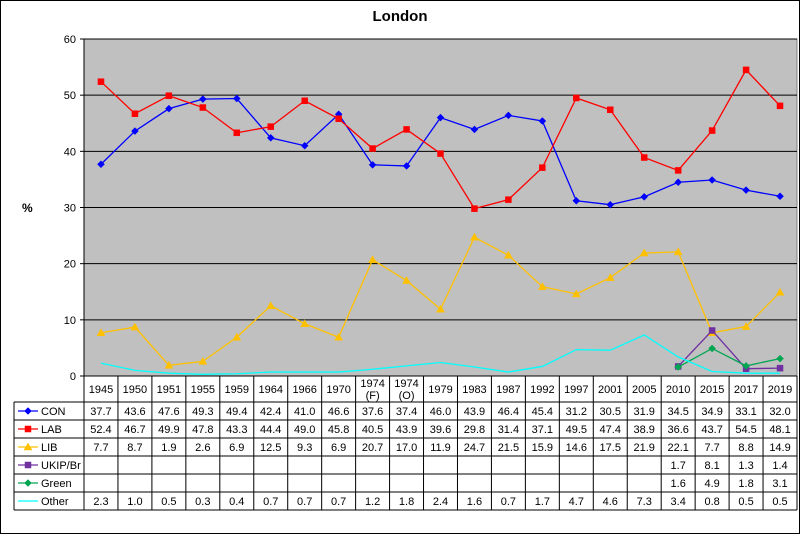 Image resolution: width=800 pixels, height=534 pixels. What do you see at coordinates (61, 466) in the screenshot?
I see `legend-label-ukip-br: UKIP/Br` at bounding box center [61, 466].